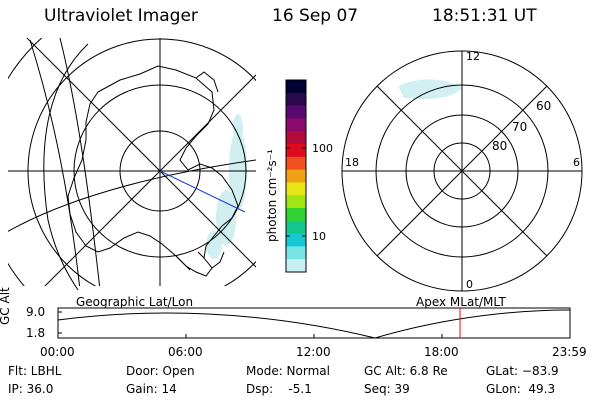 This screenshot has height=400, width=600. What do you see at coordinates (272, 195) in the screenshot?
I see `colorbar-unit-label: photon cm⁻²s⁻¹` at bounding box center [272, 195].